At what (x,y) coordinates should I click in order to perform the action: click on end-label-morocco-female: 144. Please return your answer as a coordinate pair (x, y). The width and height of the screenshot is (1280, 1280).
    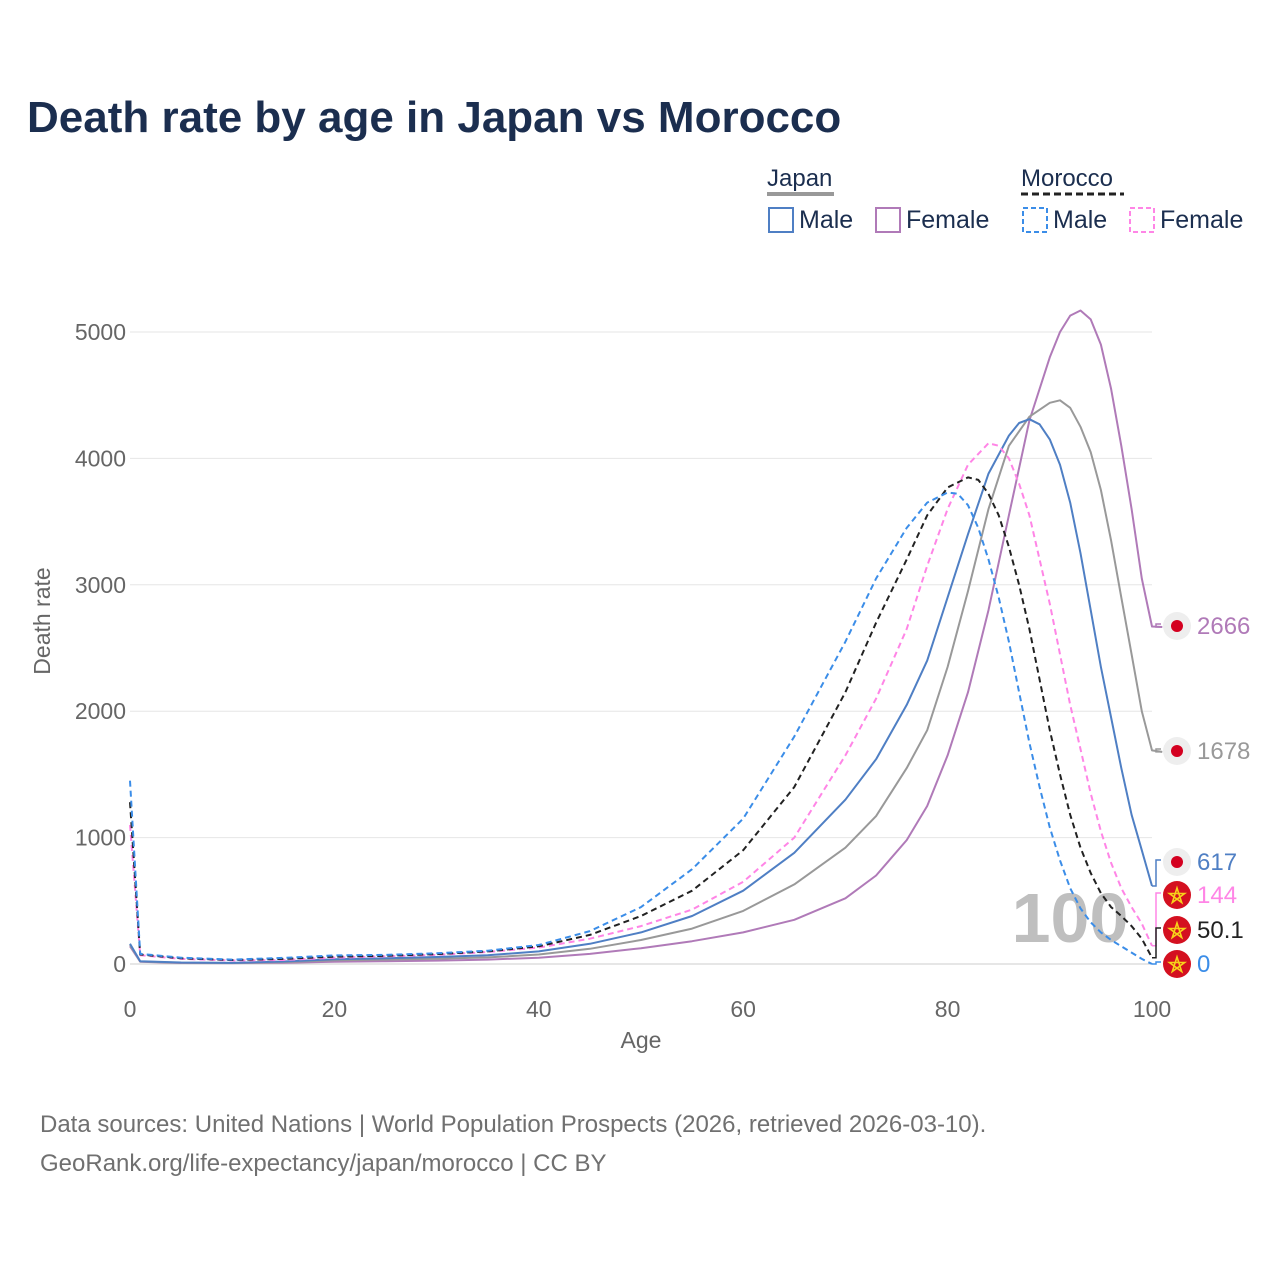
    Looking at the image, I should click on (1217, 895).